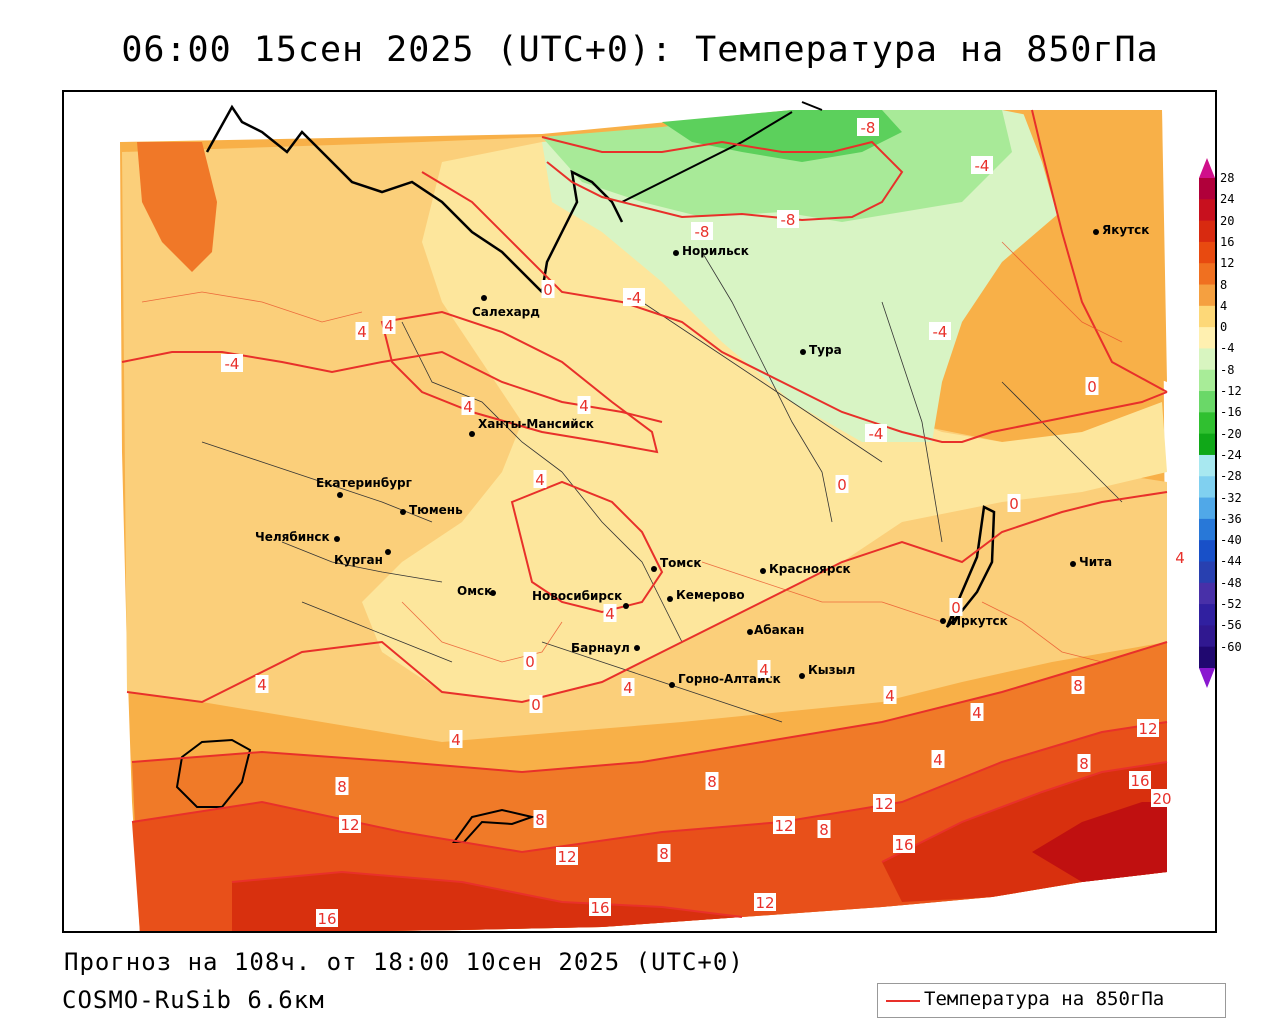  I want to click on isotherm-label: -8, so click(788, 220).